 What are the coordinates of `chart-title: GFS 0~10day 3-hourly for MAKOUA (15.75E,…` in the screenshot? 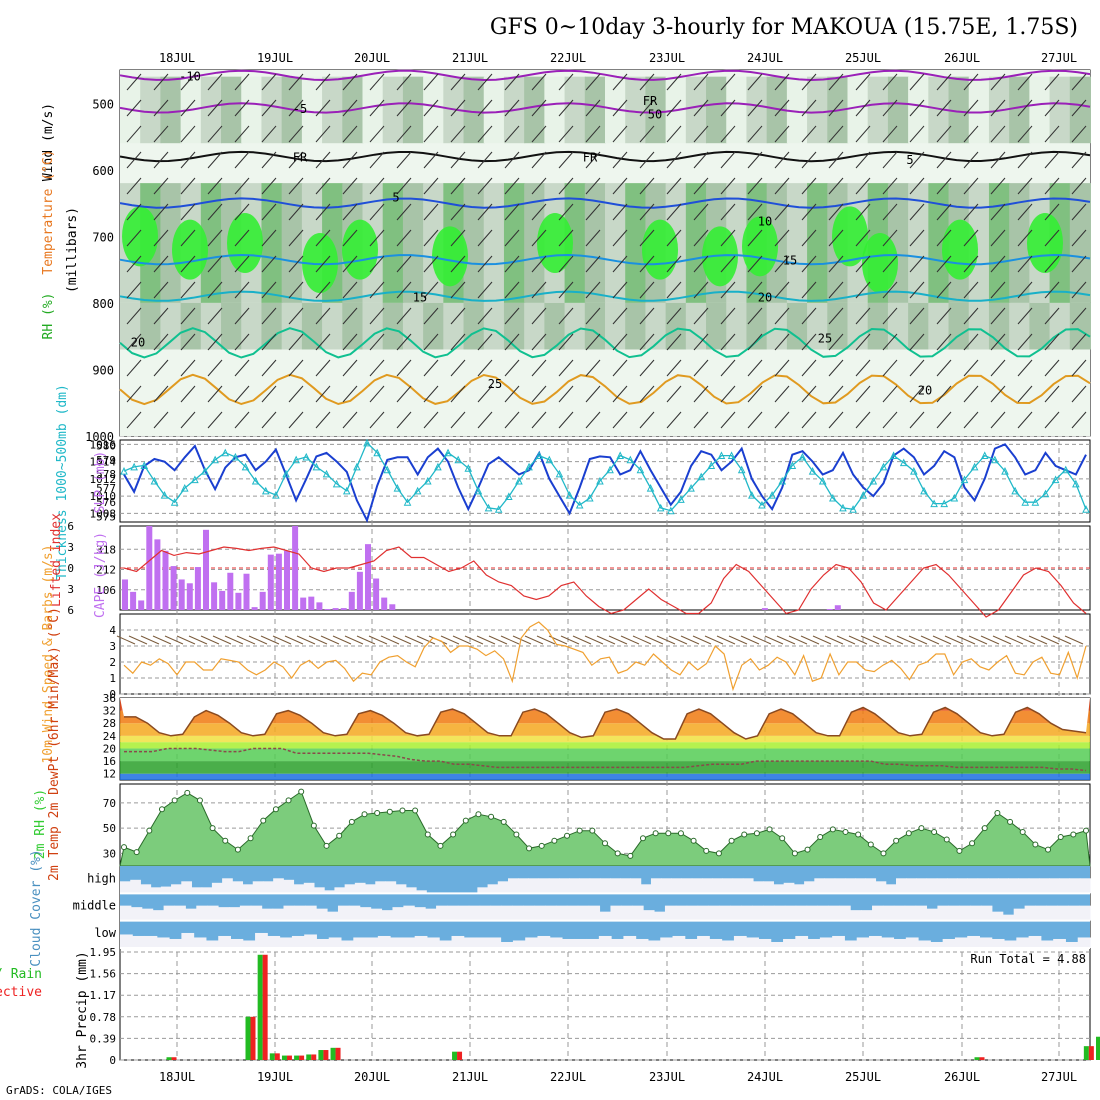 It's located at (784, 27).